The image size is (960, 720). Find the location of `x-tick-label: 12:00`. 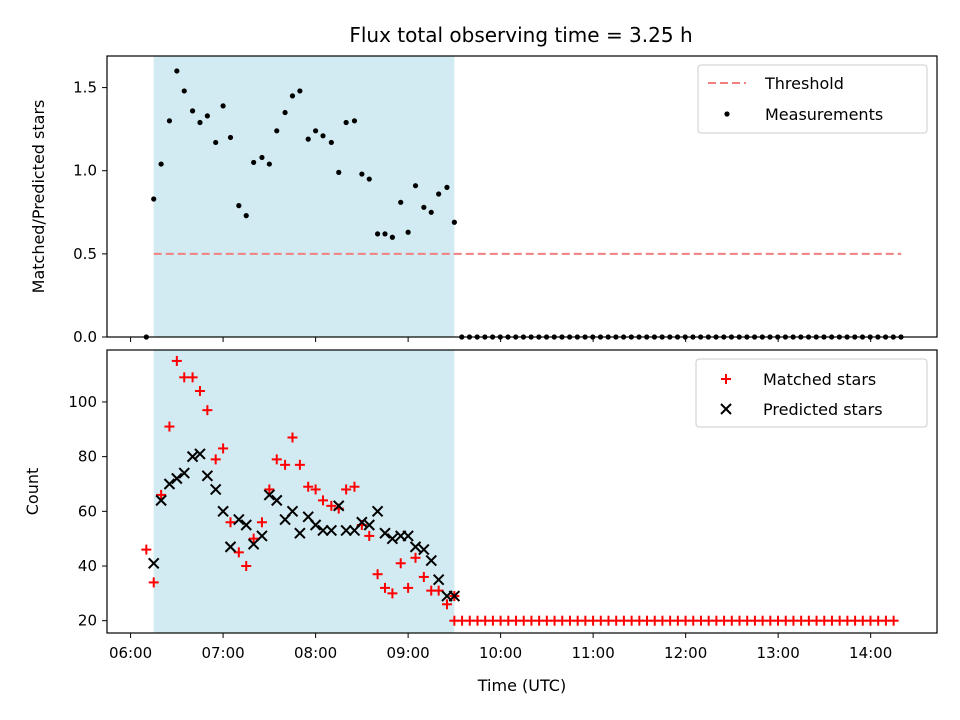

x-tick-label: 12:00 is located at coordinates (685, 653).